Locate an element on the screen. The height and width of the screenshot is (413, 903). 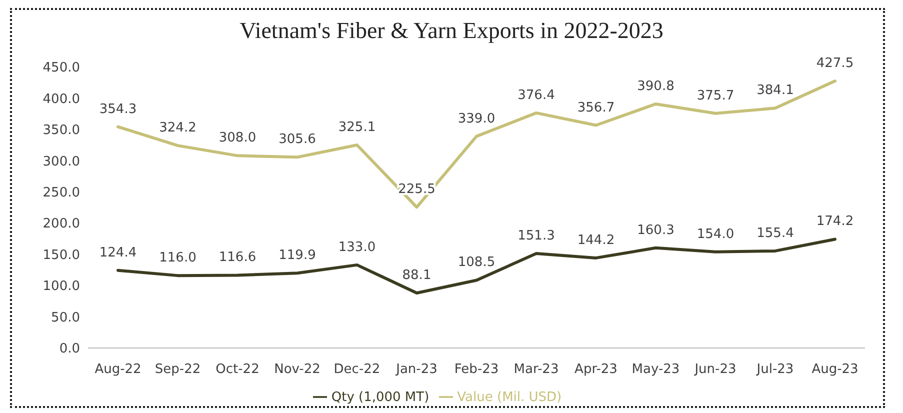
data-label: 151.3 is located at coordinates (536, 236).